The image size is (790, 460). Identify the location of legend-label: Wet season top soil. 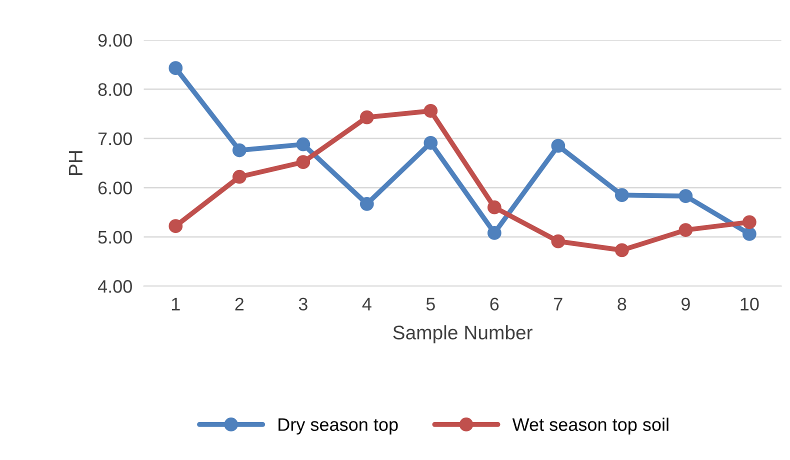
(590, 426).